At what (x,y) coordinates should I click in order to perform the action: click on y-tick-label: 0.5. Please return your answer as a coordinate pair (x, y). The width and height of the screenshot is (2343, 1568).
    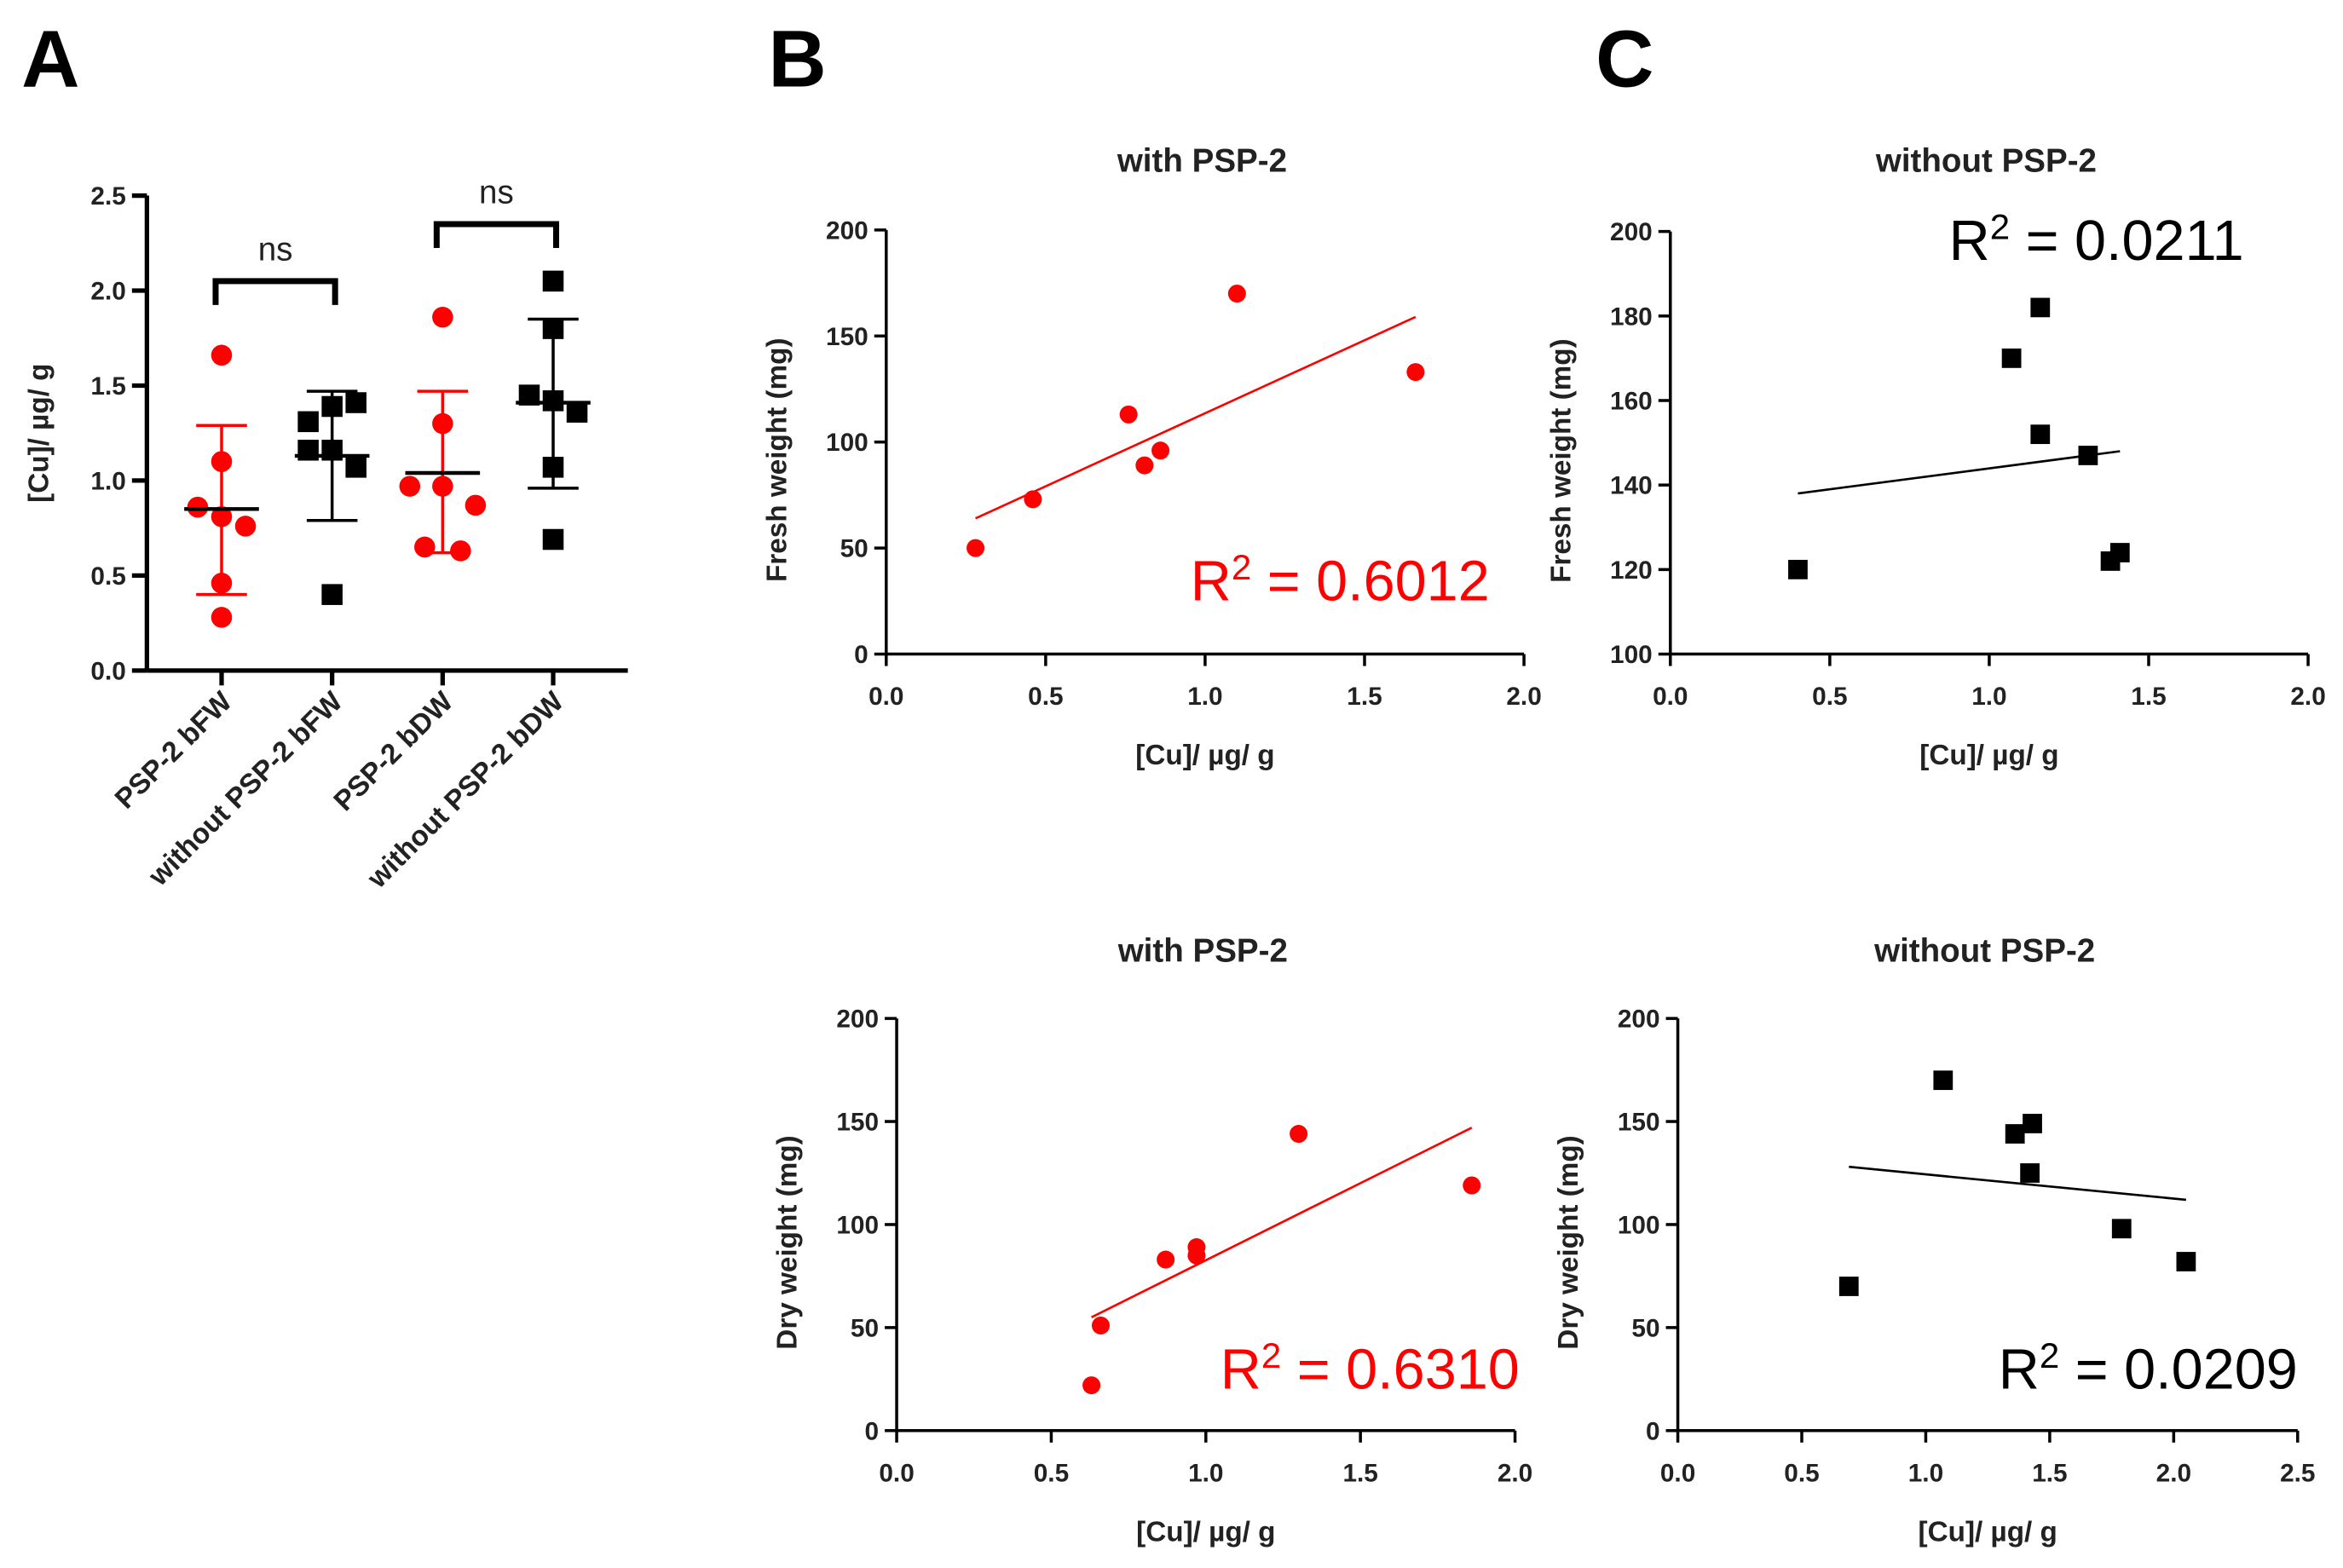
    Looking at the image, I should click on (107, 576).